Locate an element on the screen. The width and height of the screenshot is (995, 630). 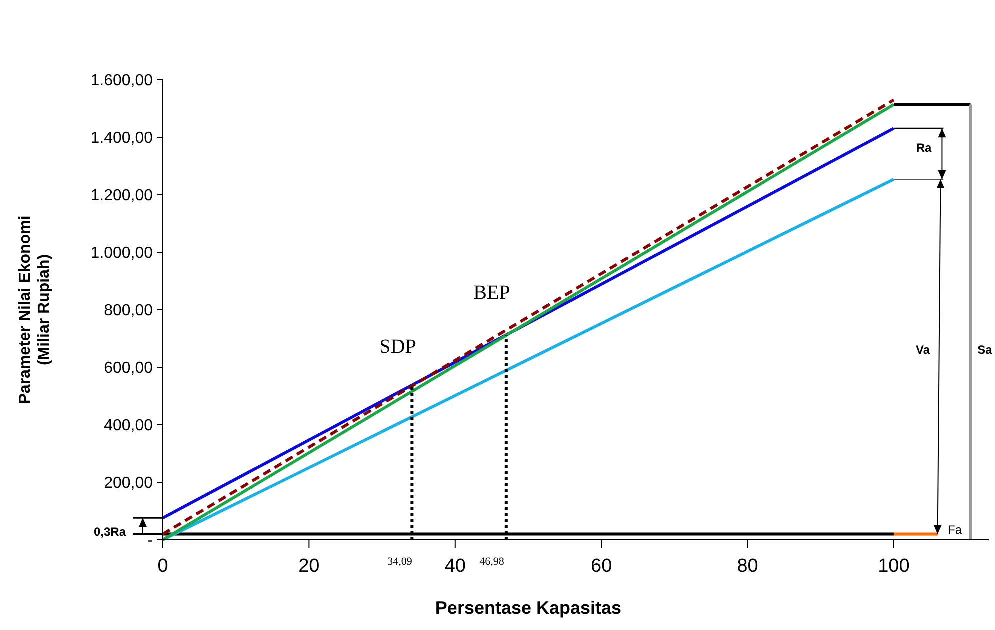
y-tick-label: - is located at coordinates (150, 541).